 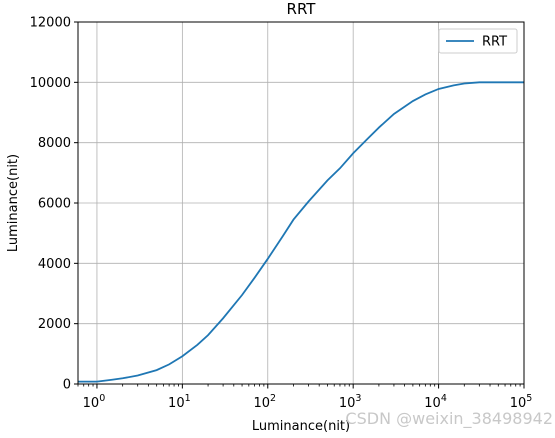 What do you see at coordinates (449, 419) in the screenshot?
I see `watermark-text: CSDN @weixin_38498942` at bounding box center [449, 419].